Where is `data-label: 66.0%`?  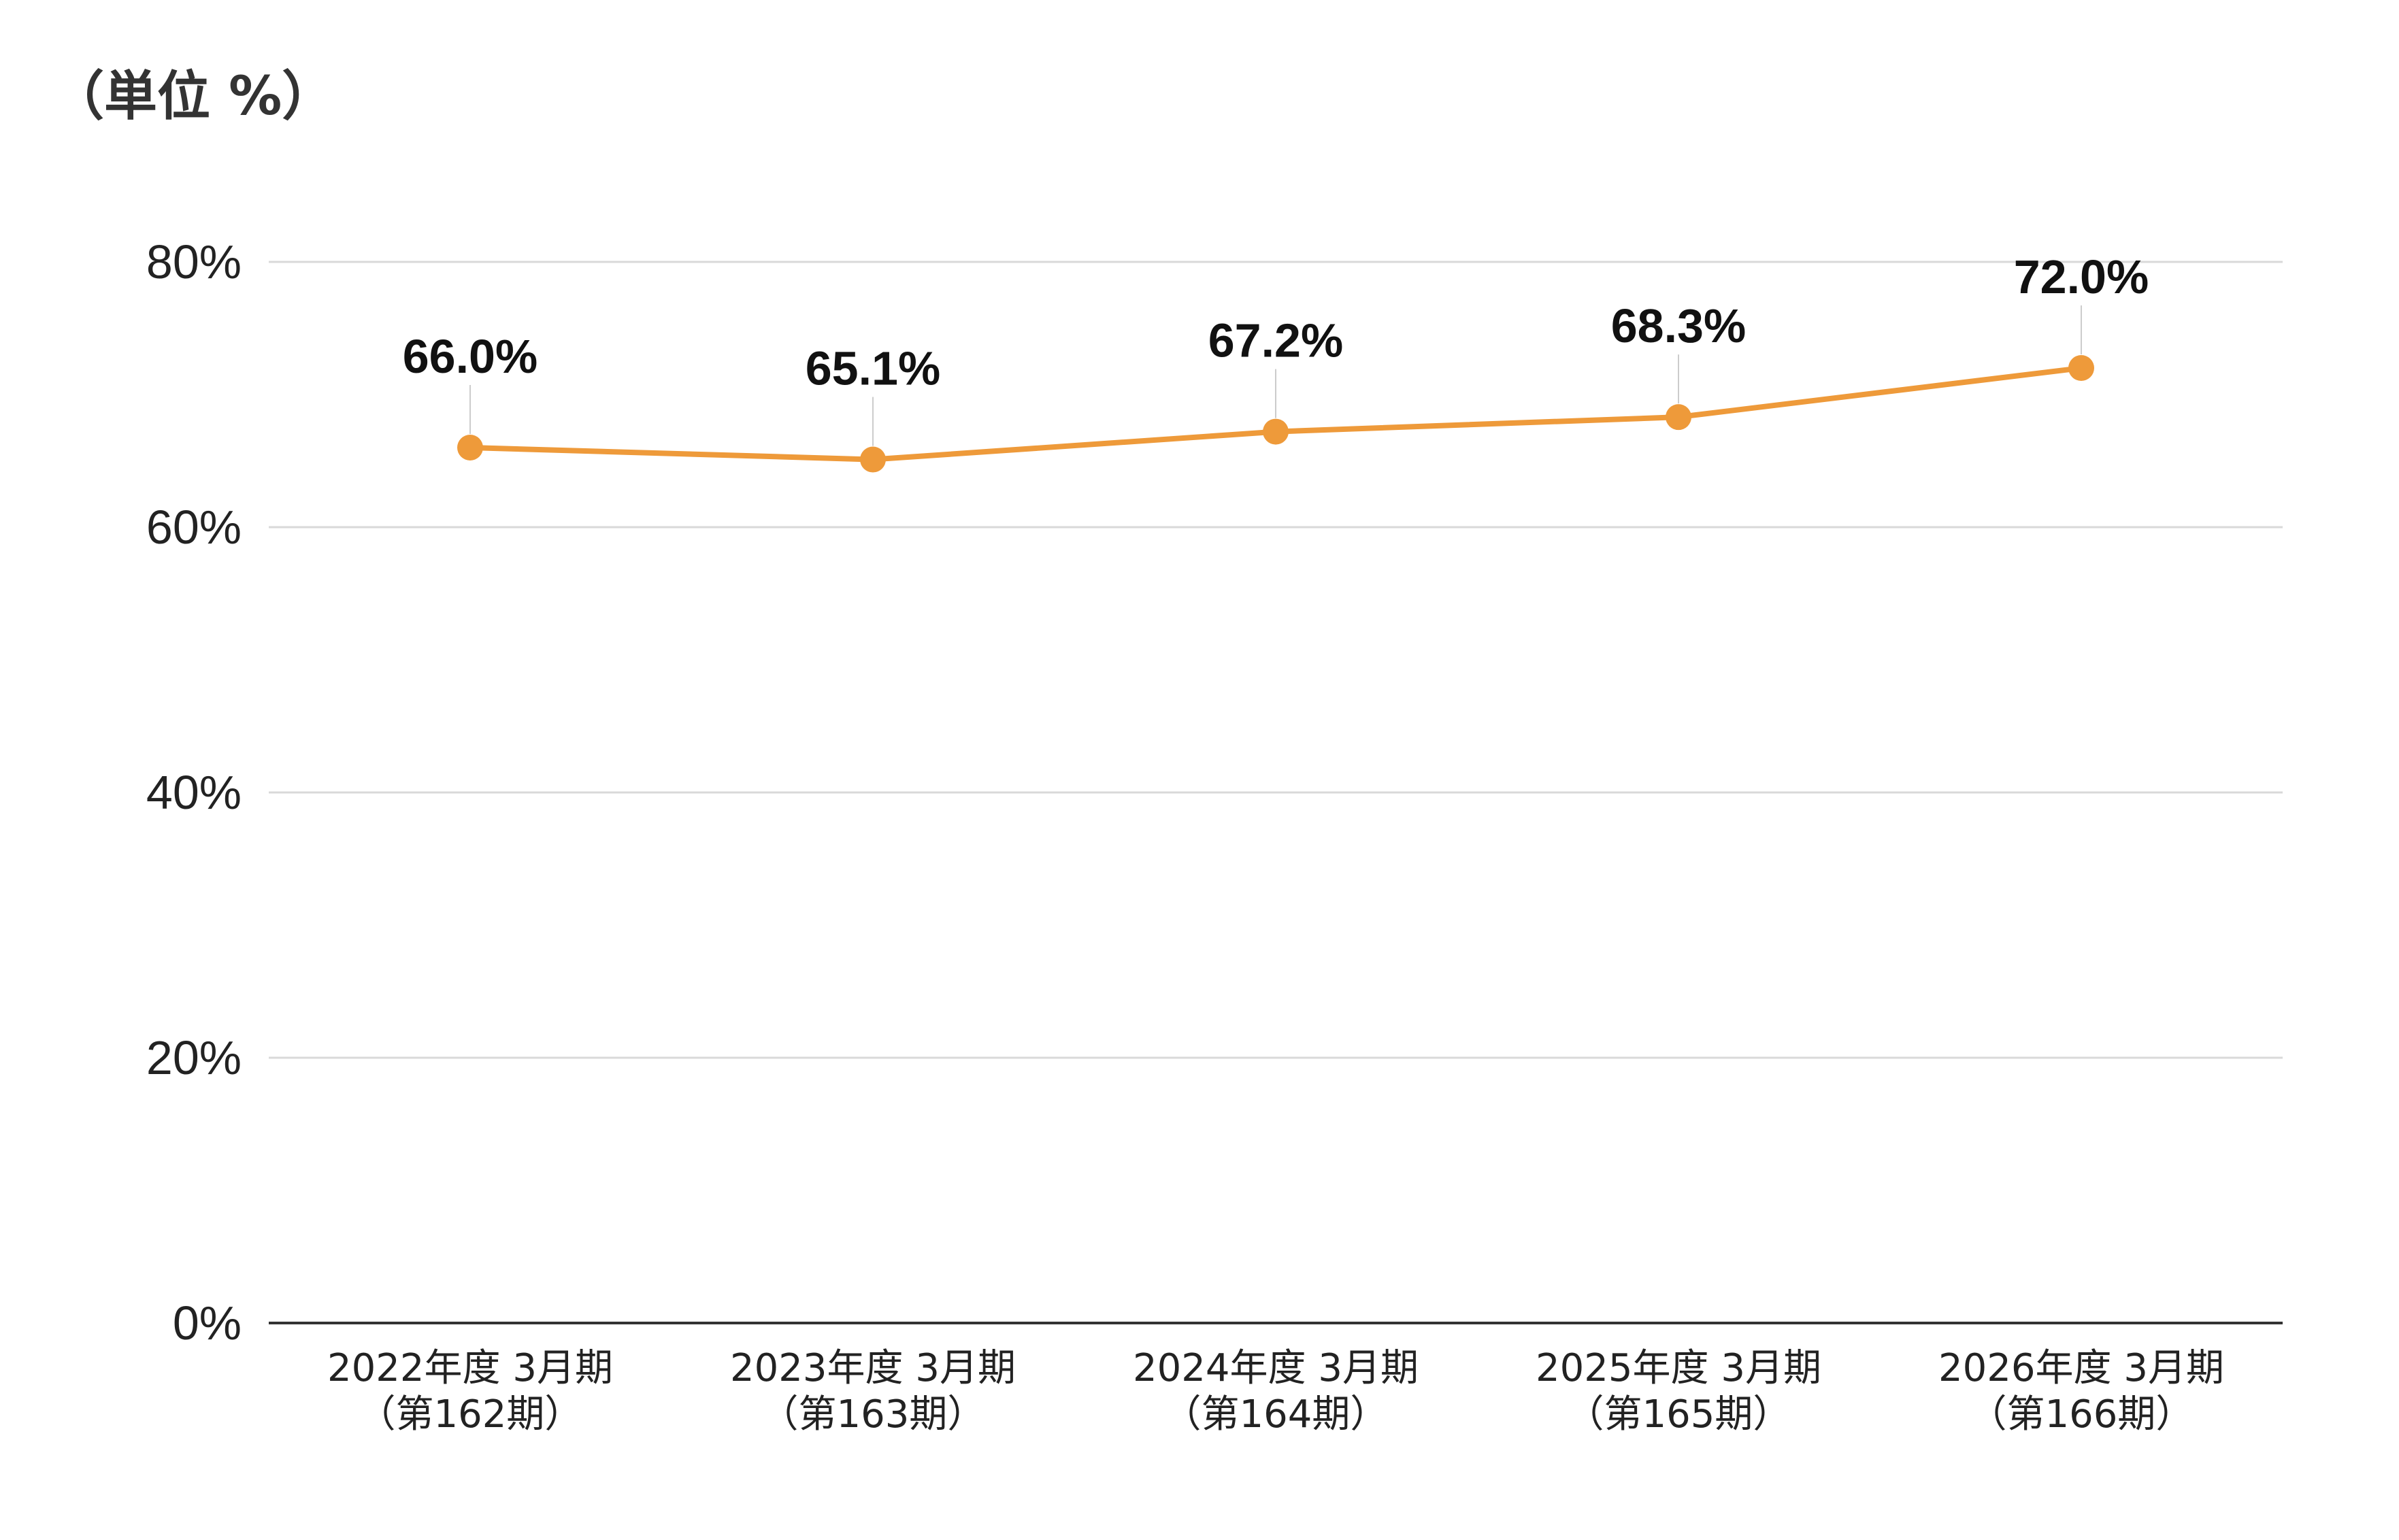
data-label: 66.0% is located at coordinates (470, 356).